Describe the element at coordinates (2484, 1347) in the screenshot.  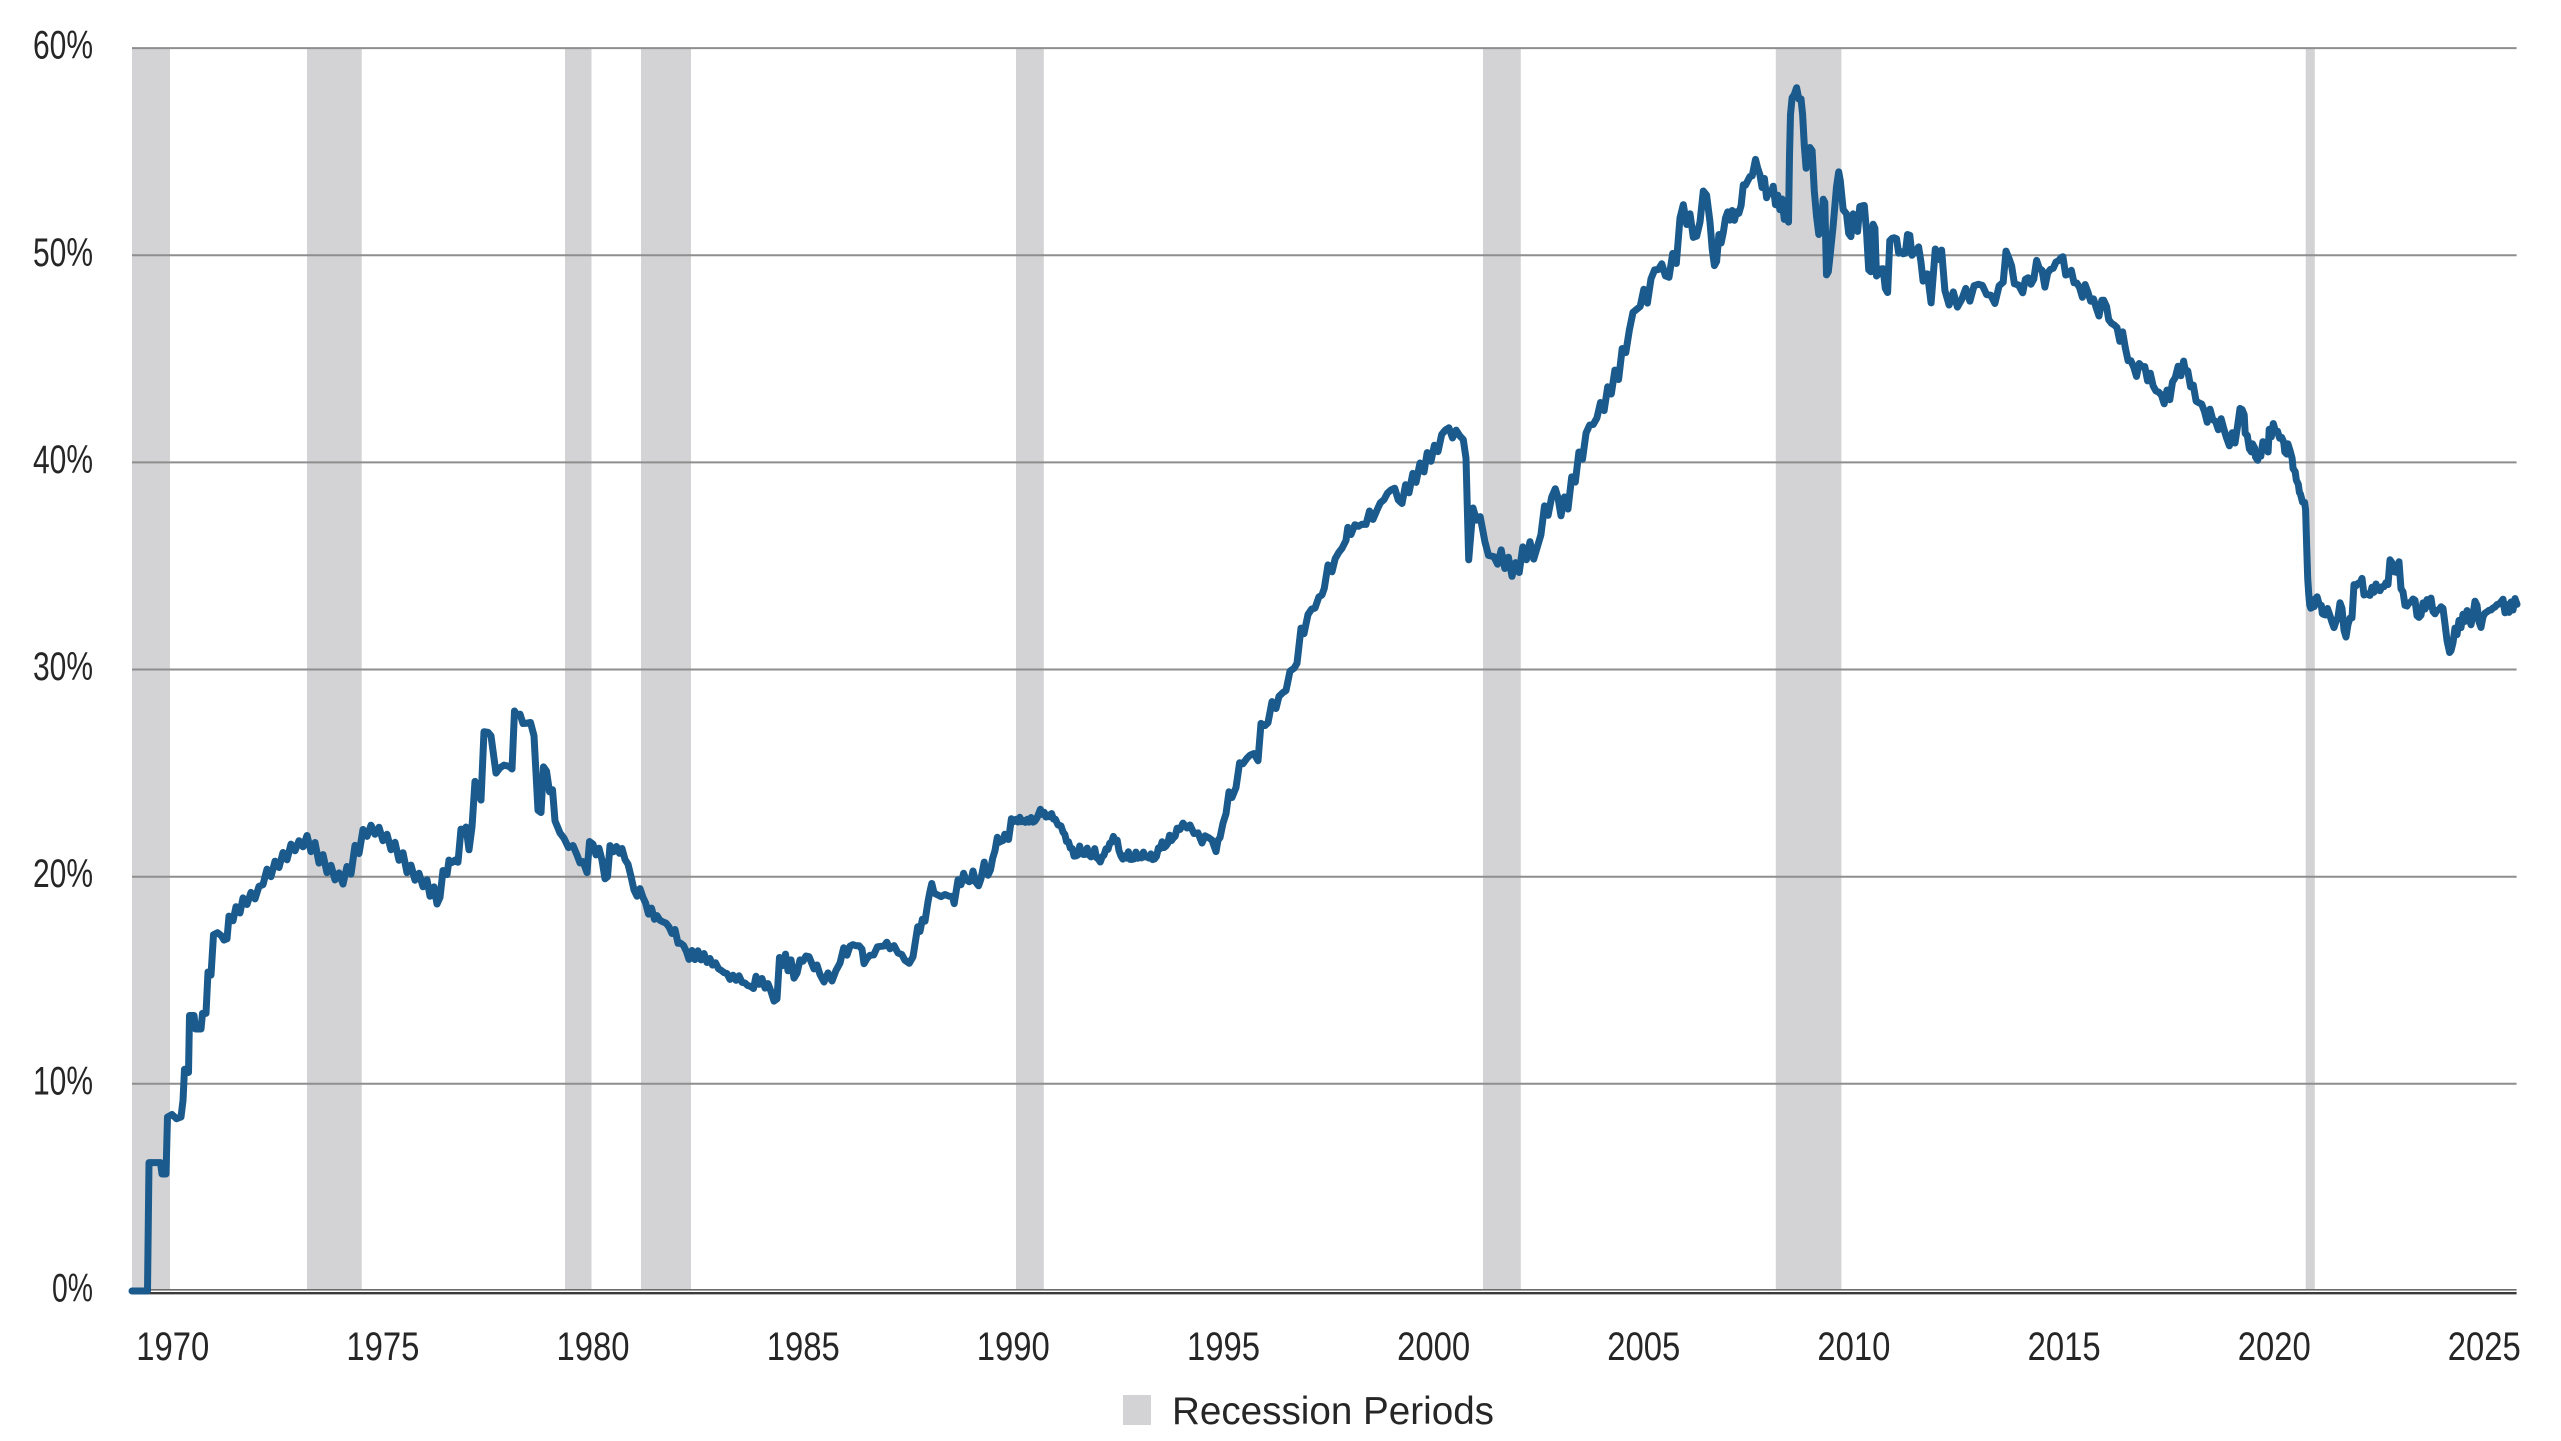
I see `svg-text: 2025` at that location.